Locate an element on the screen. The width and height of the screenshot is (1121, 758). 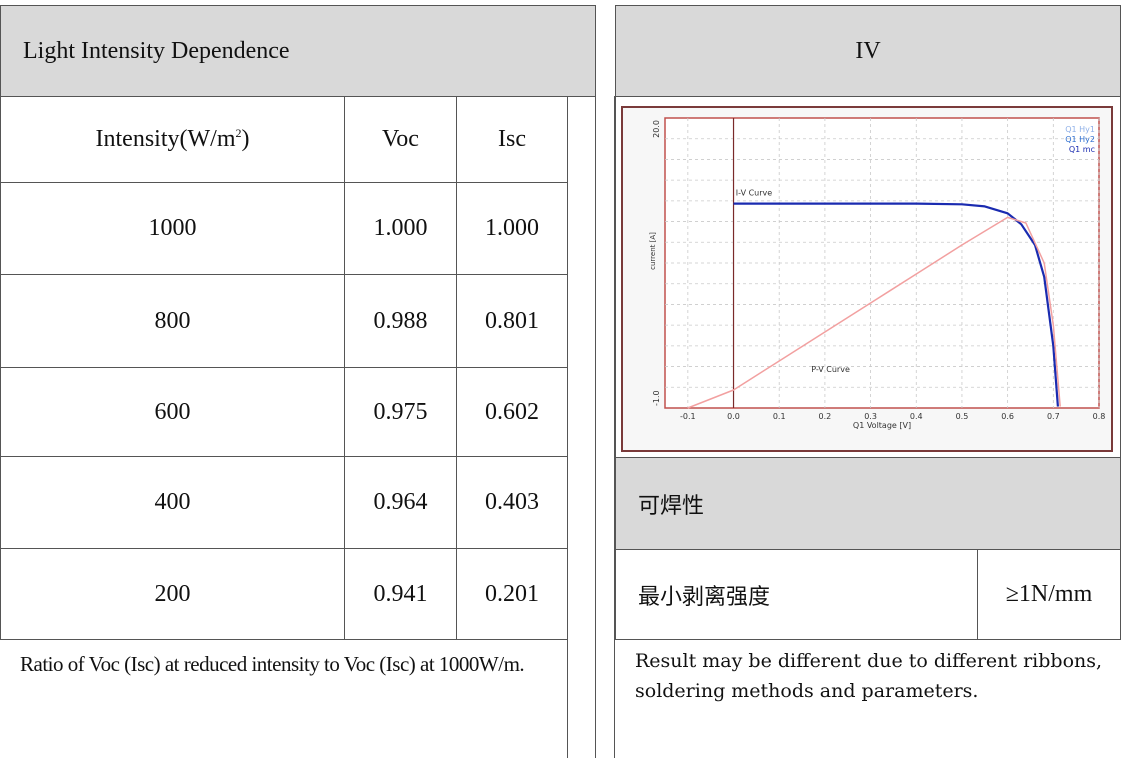
table-row-isc: 1.000 is located at coordinates (512, 228).